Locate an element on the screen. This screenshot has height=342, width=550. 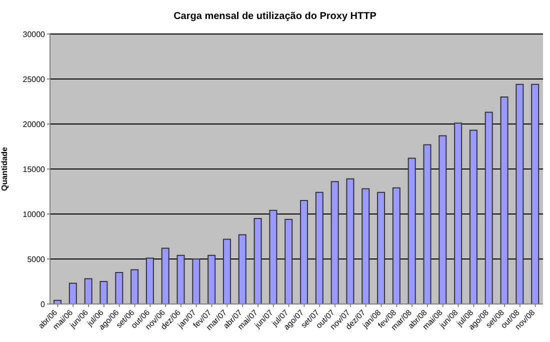
y-tick-label: 15000 is located at coordinates (34, 169).